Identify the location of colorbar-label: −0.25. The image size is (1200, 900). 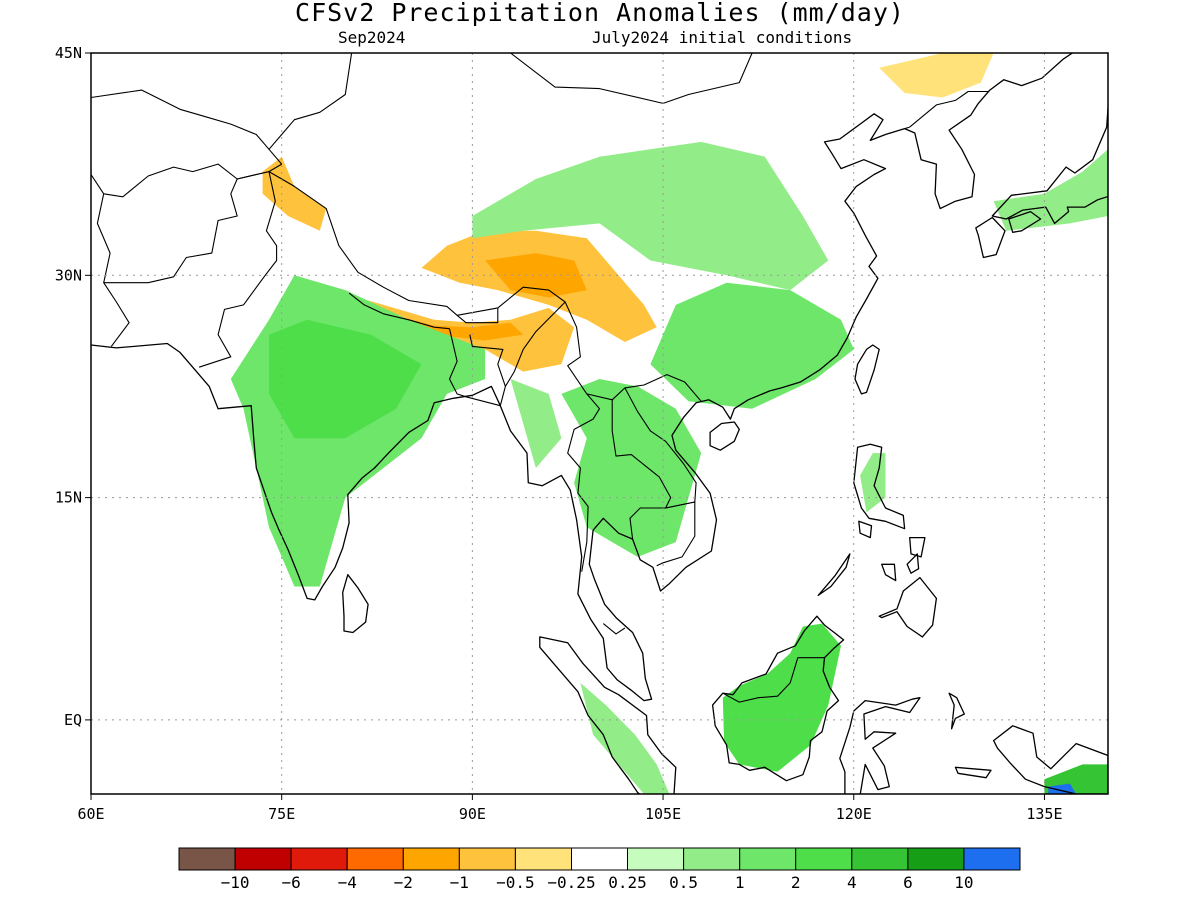
(571, 882).